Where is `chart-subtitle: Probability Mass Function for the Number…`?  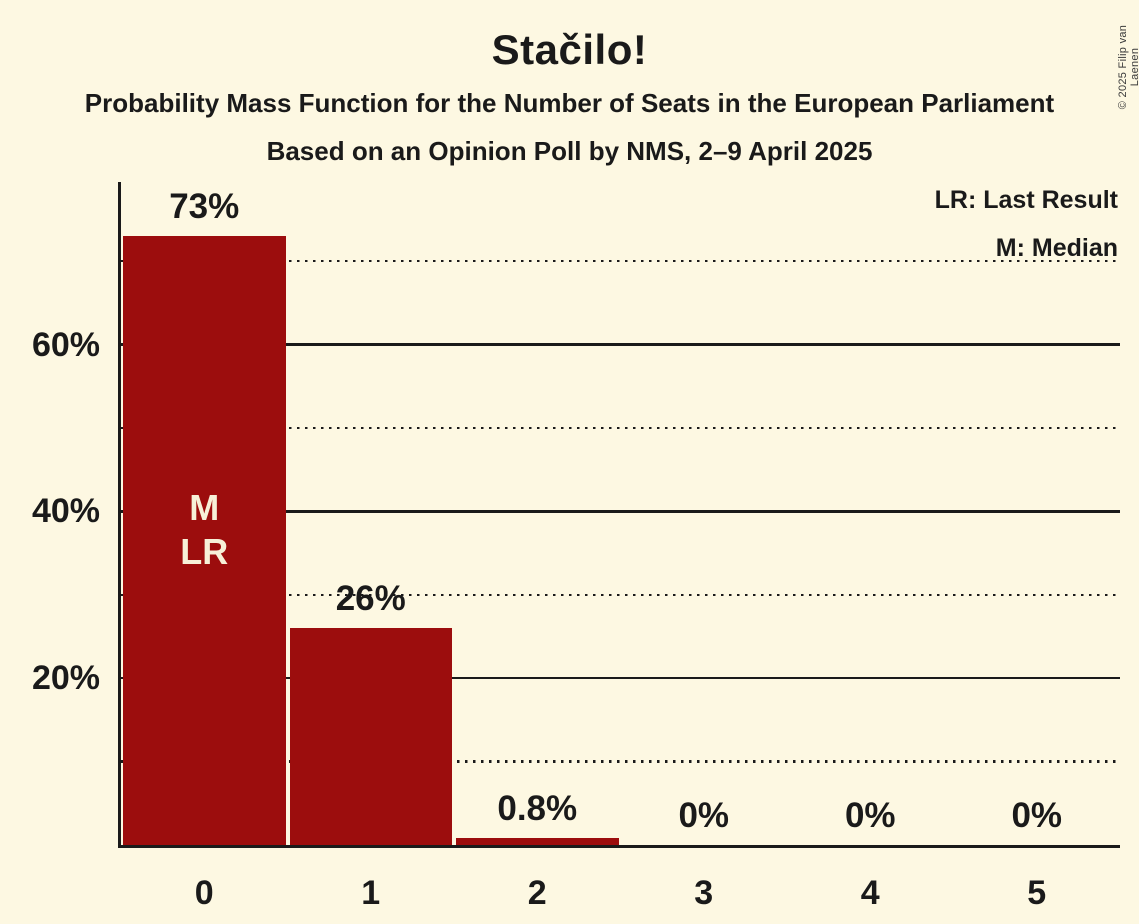 chart-subtitle: Probability Mass Function for the Number… is located at coordinates (569, 103).